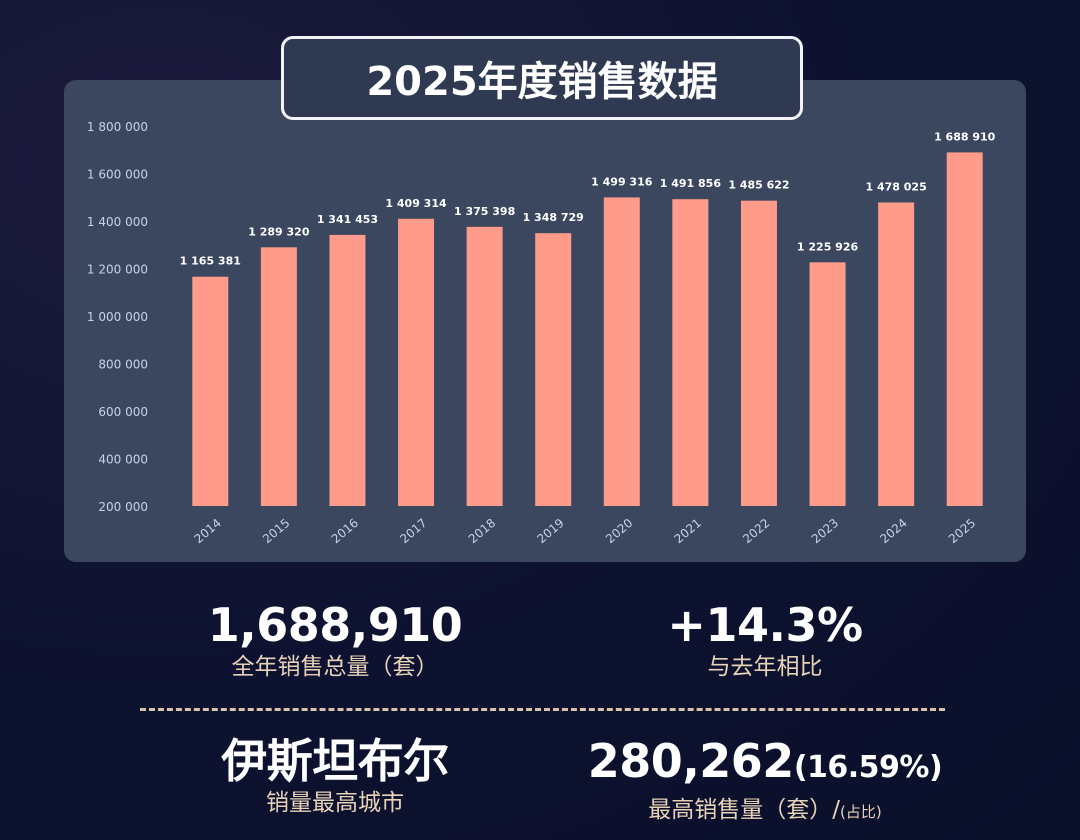  I want to click on bar-data-label: 1 485 622, so click(758, 185).